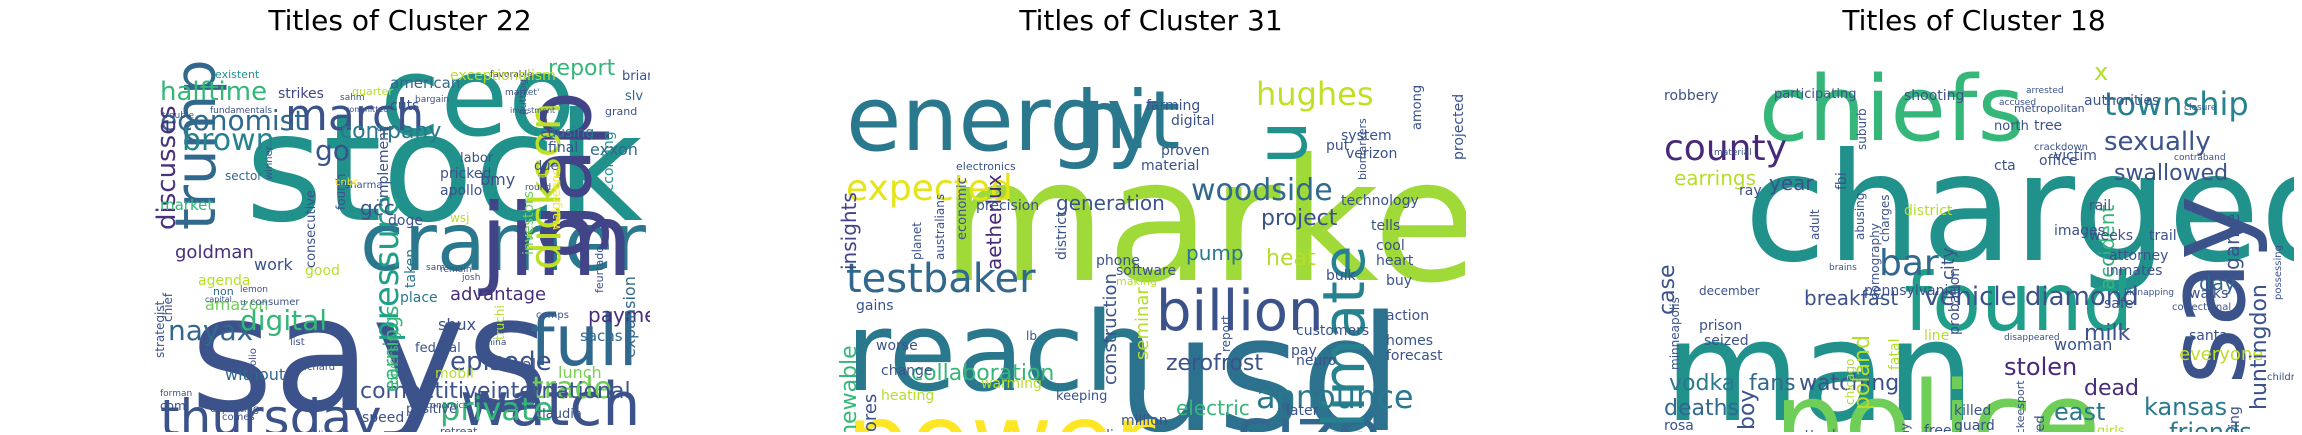 The height and width of the screenshot is (435, 2302). I want to click on cloud-word: say, so click(2206, 290).